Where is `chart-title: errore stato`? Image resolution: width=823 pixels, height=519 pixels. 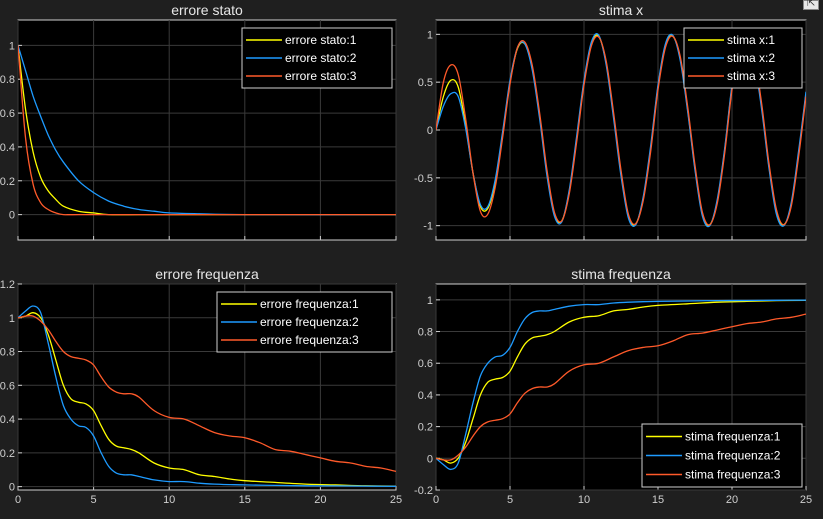
chart-title: errore stato is located at coordinates (207, 10).